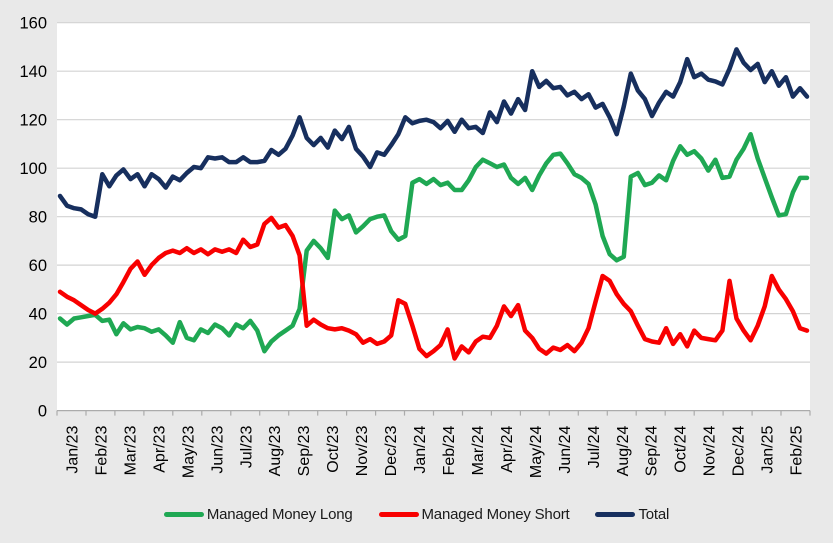  I want to click on x-axis-tick-label: Jan/25, so click(768, 450).